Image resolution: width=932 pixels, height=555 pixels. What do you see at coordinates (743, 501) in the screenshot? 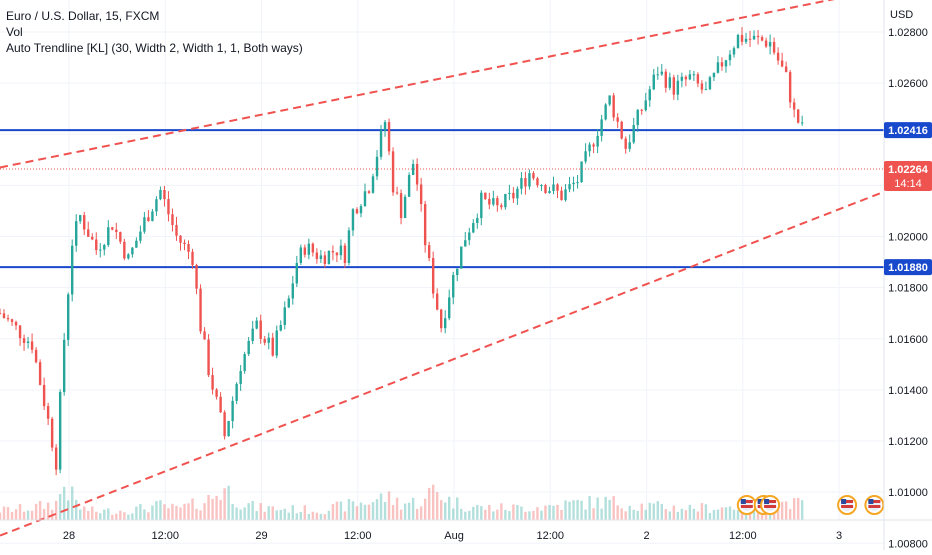
I see `flag-canton` at bounding box center [743, 501].